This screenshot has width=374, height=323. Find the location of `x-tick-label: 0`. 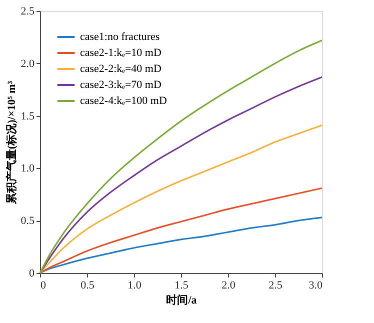

x-tick-label: 0 is located at coordinates (43, 286).